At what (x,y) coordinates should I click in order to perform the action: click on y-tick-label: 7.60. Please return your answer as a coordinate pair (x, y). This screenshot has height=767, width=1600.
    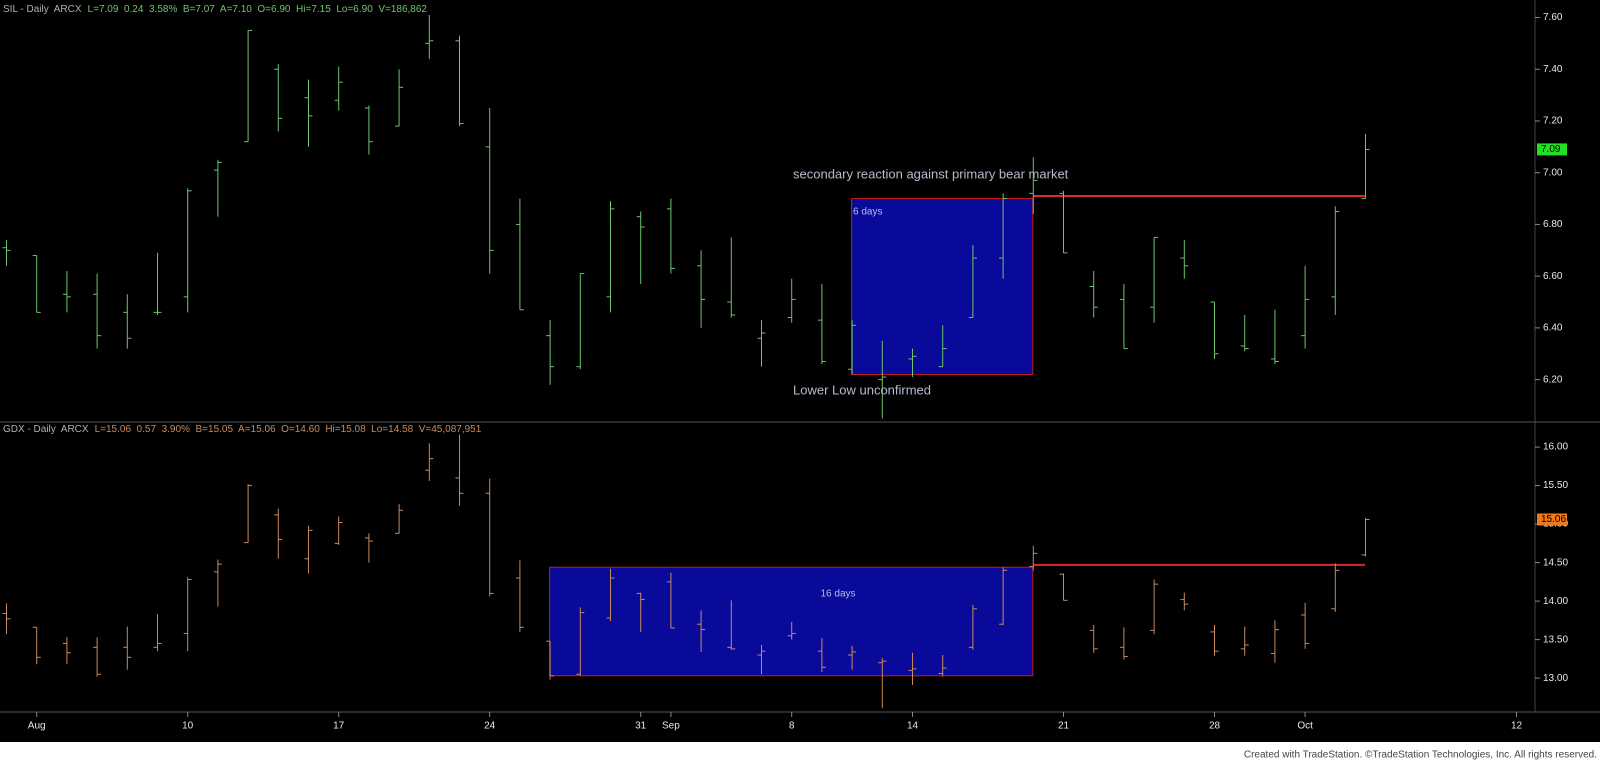
    Looking at the image, I should click on (1553, 17).